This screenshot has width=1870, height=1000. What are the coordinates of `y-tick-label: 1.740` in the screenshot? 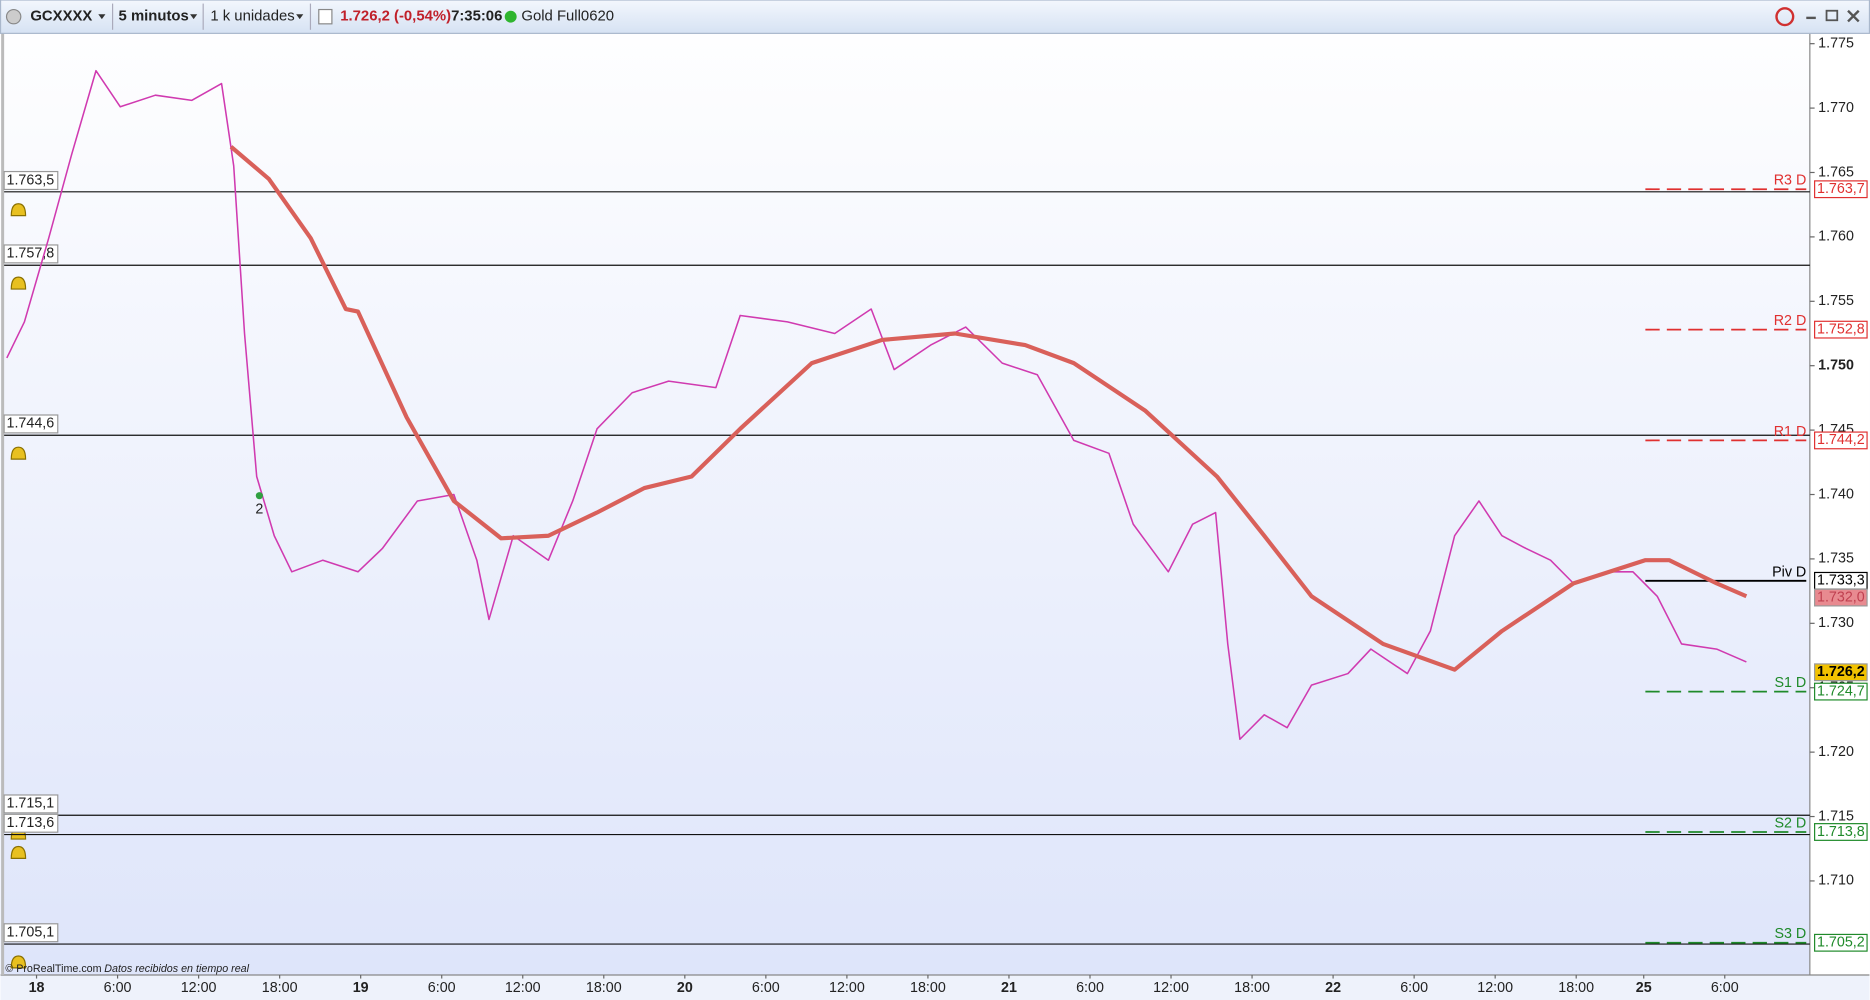 It's located at (1836, 494).